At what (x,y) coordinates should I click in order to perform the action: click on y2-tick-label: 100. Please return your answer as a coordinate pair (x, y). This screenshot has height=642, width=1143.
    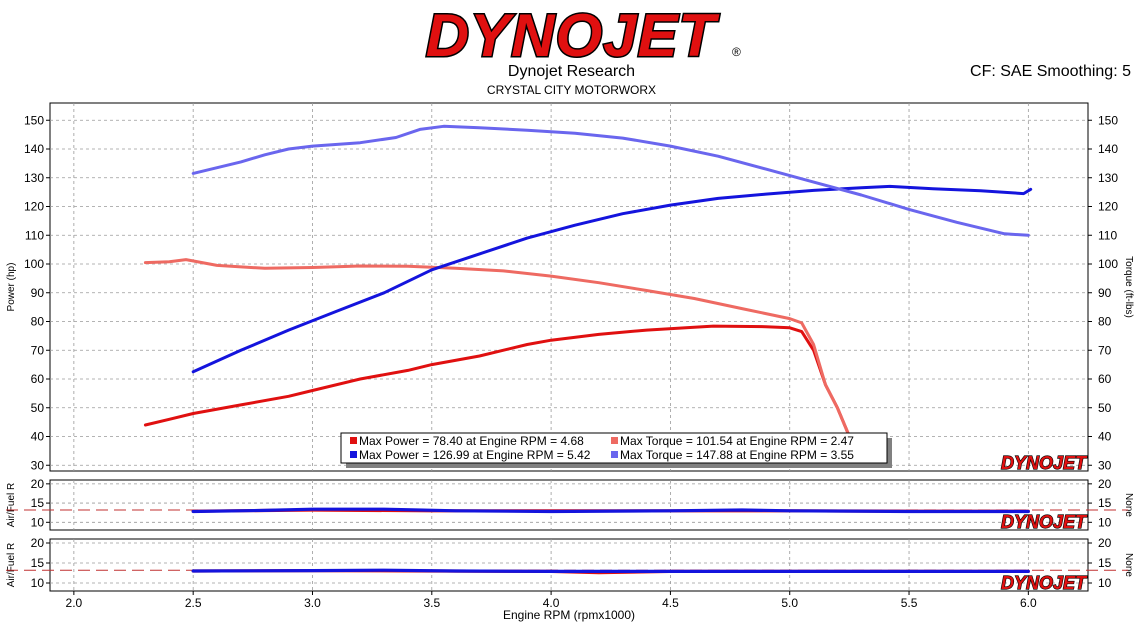
    Looking at the image, I should click on (1108, 264).